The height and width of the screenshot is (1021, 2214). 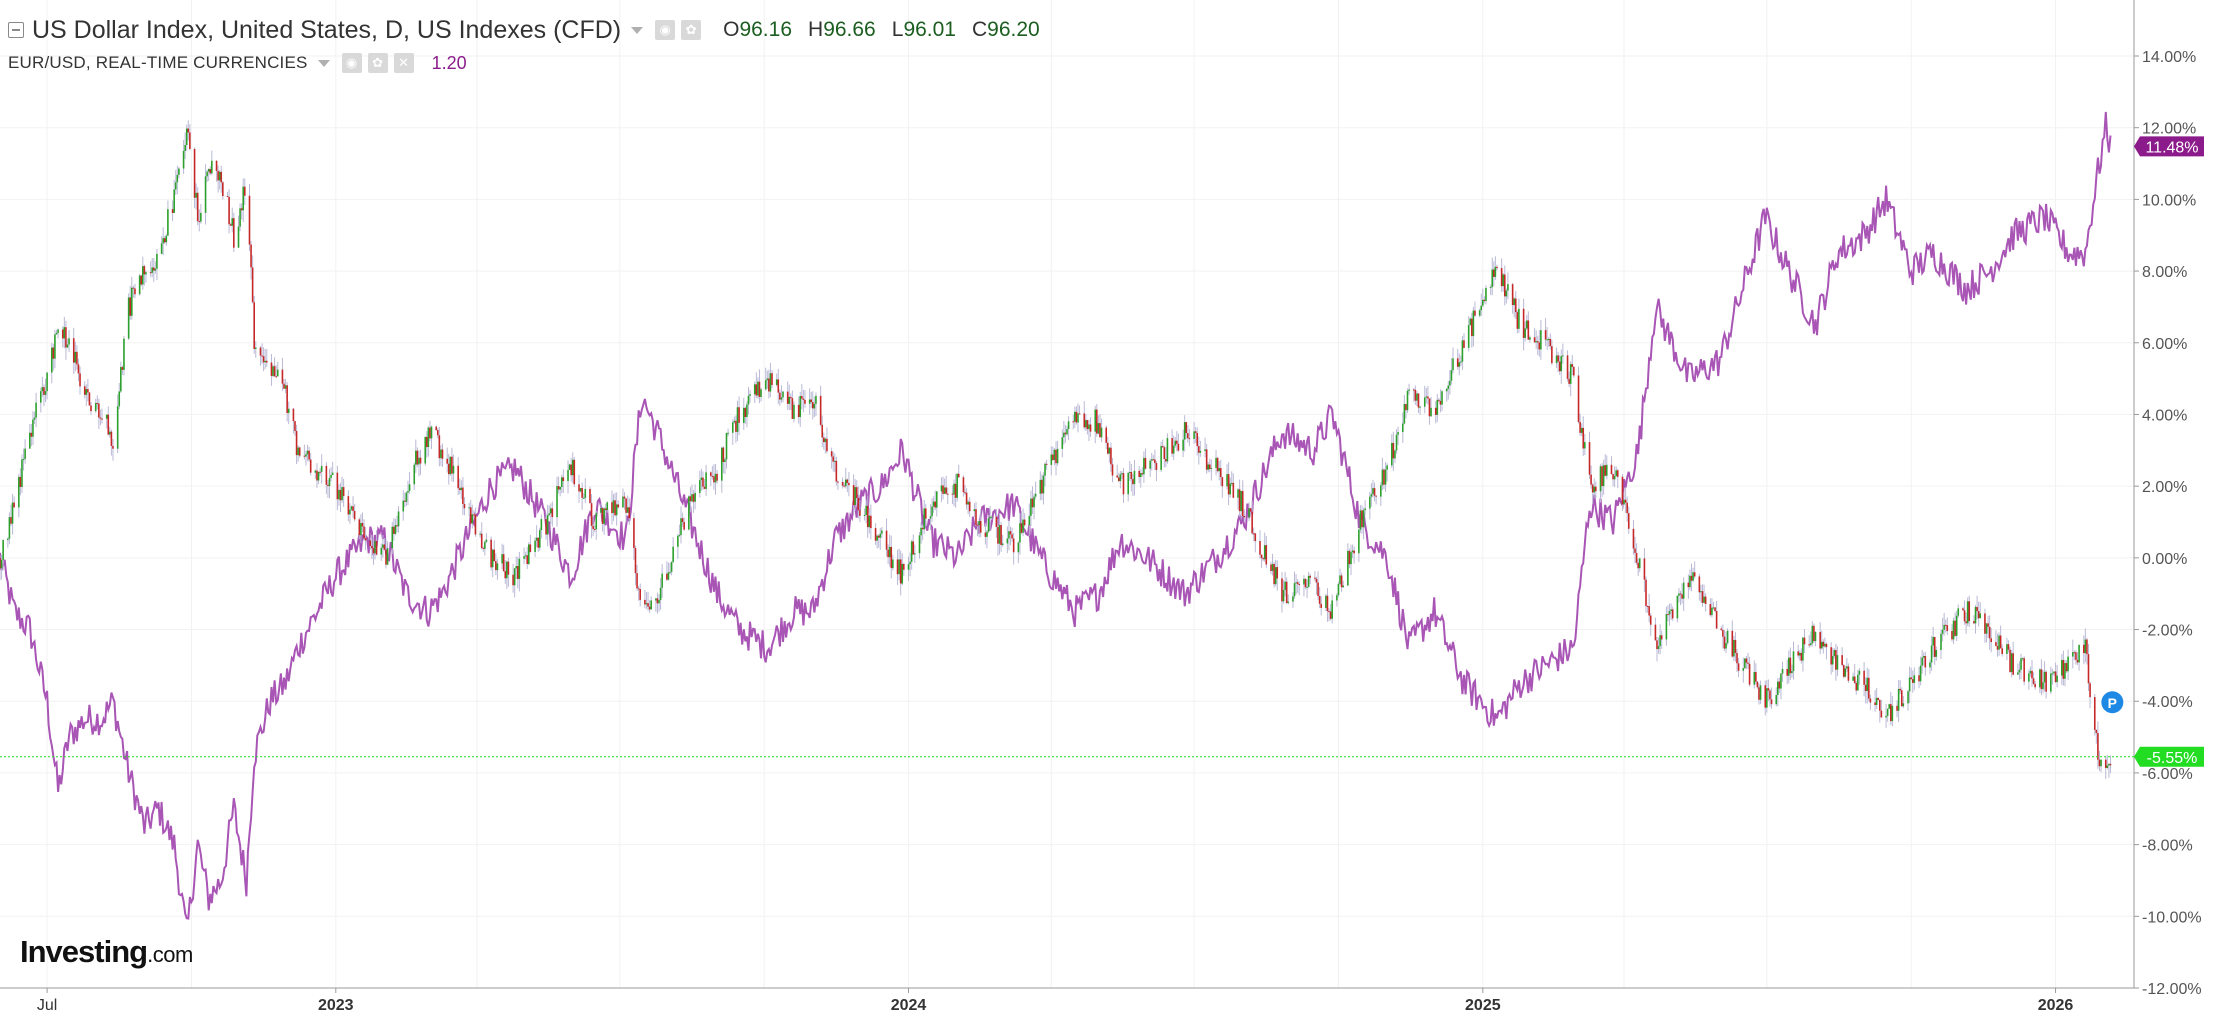 What do you see at coordinates (158, 62) in the screenshot?
I see `compare-series-title: EUR/USD, REAL-TIME CURRENCIES` at bounding box center [158, 62].